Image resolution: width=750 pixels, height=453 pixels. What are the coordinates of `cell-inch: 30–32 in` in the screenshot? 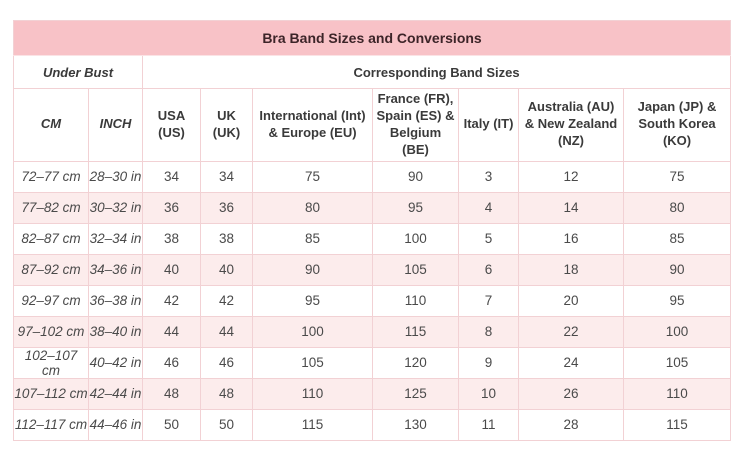 It's located at (115, 207).